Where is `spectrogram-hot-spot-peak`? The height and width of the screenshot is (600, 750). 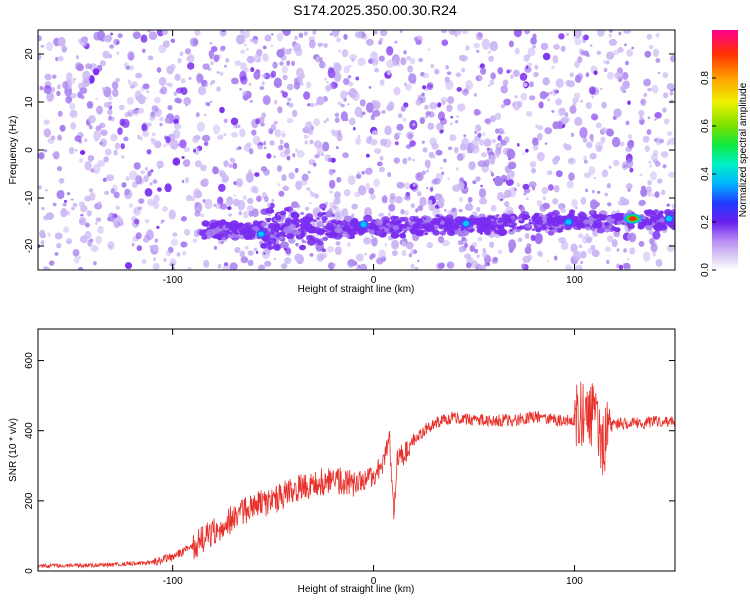
spectrogram-hot-spot-peak is located at coordinates (632, 219).